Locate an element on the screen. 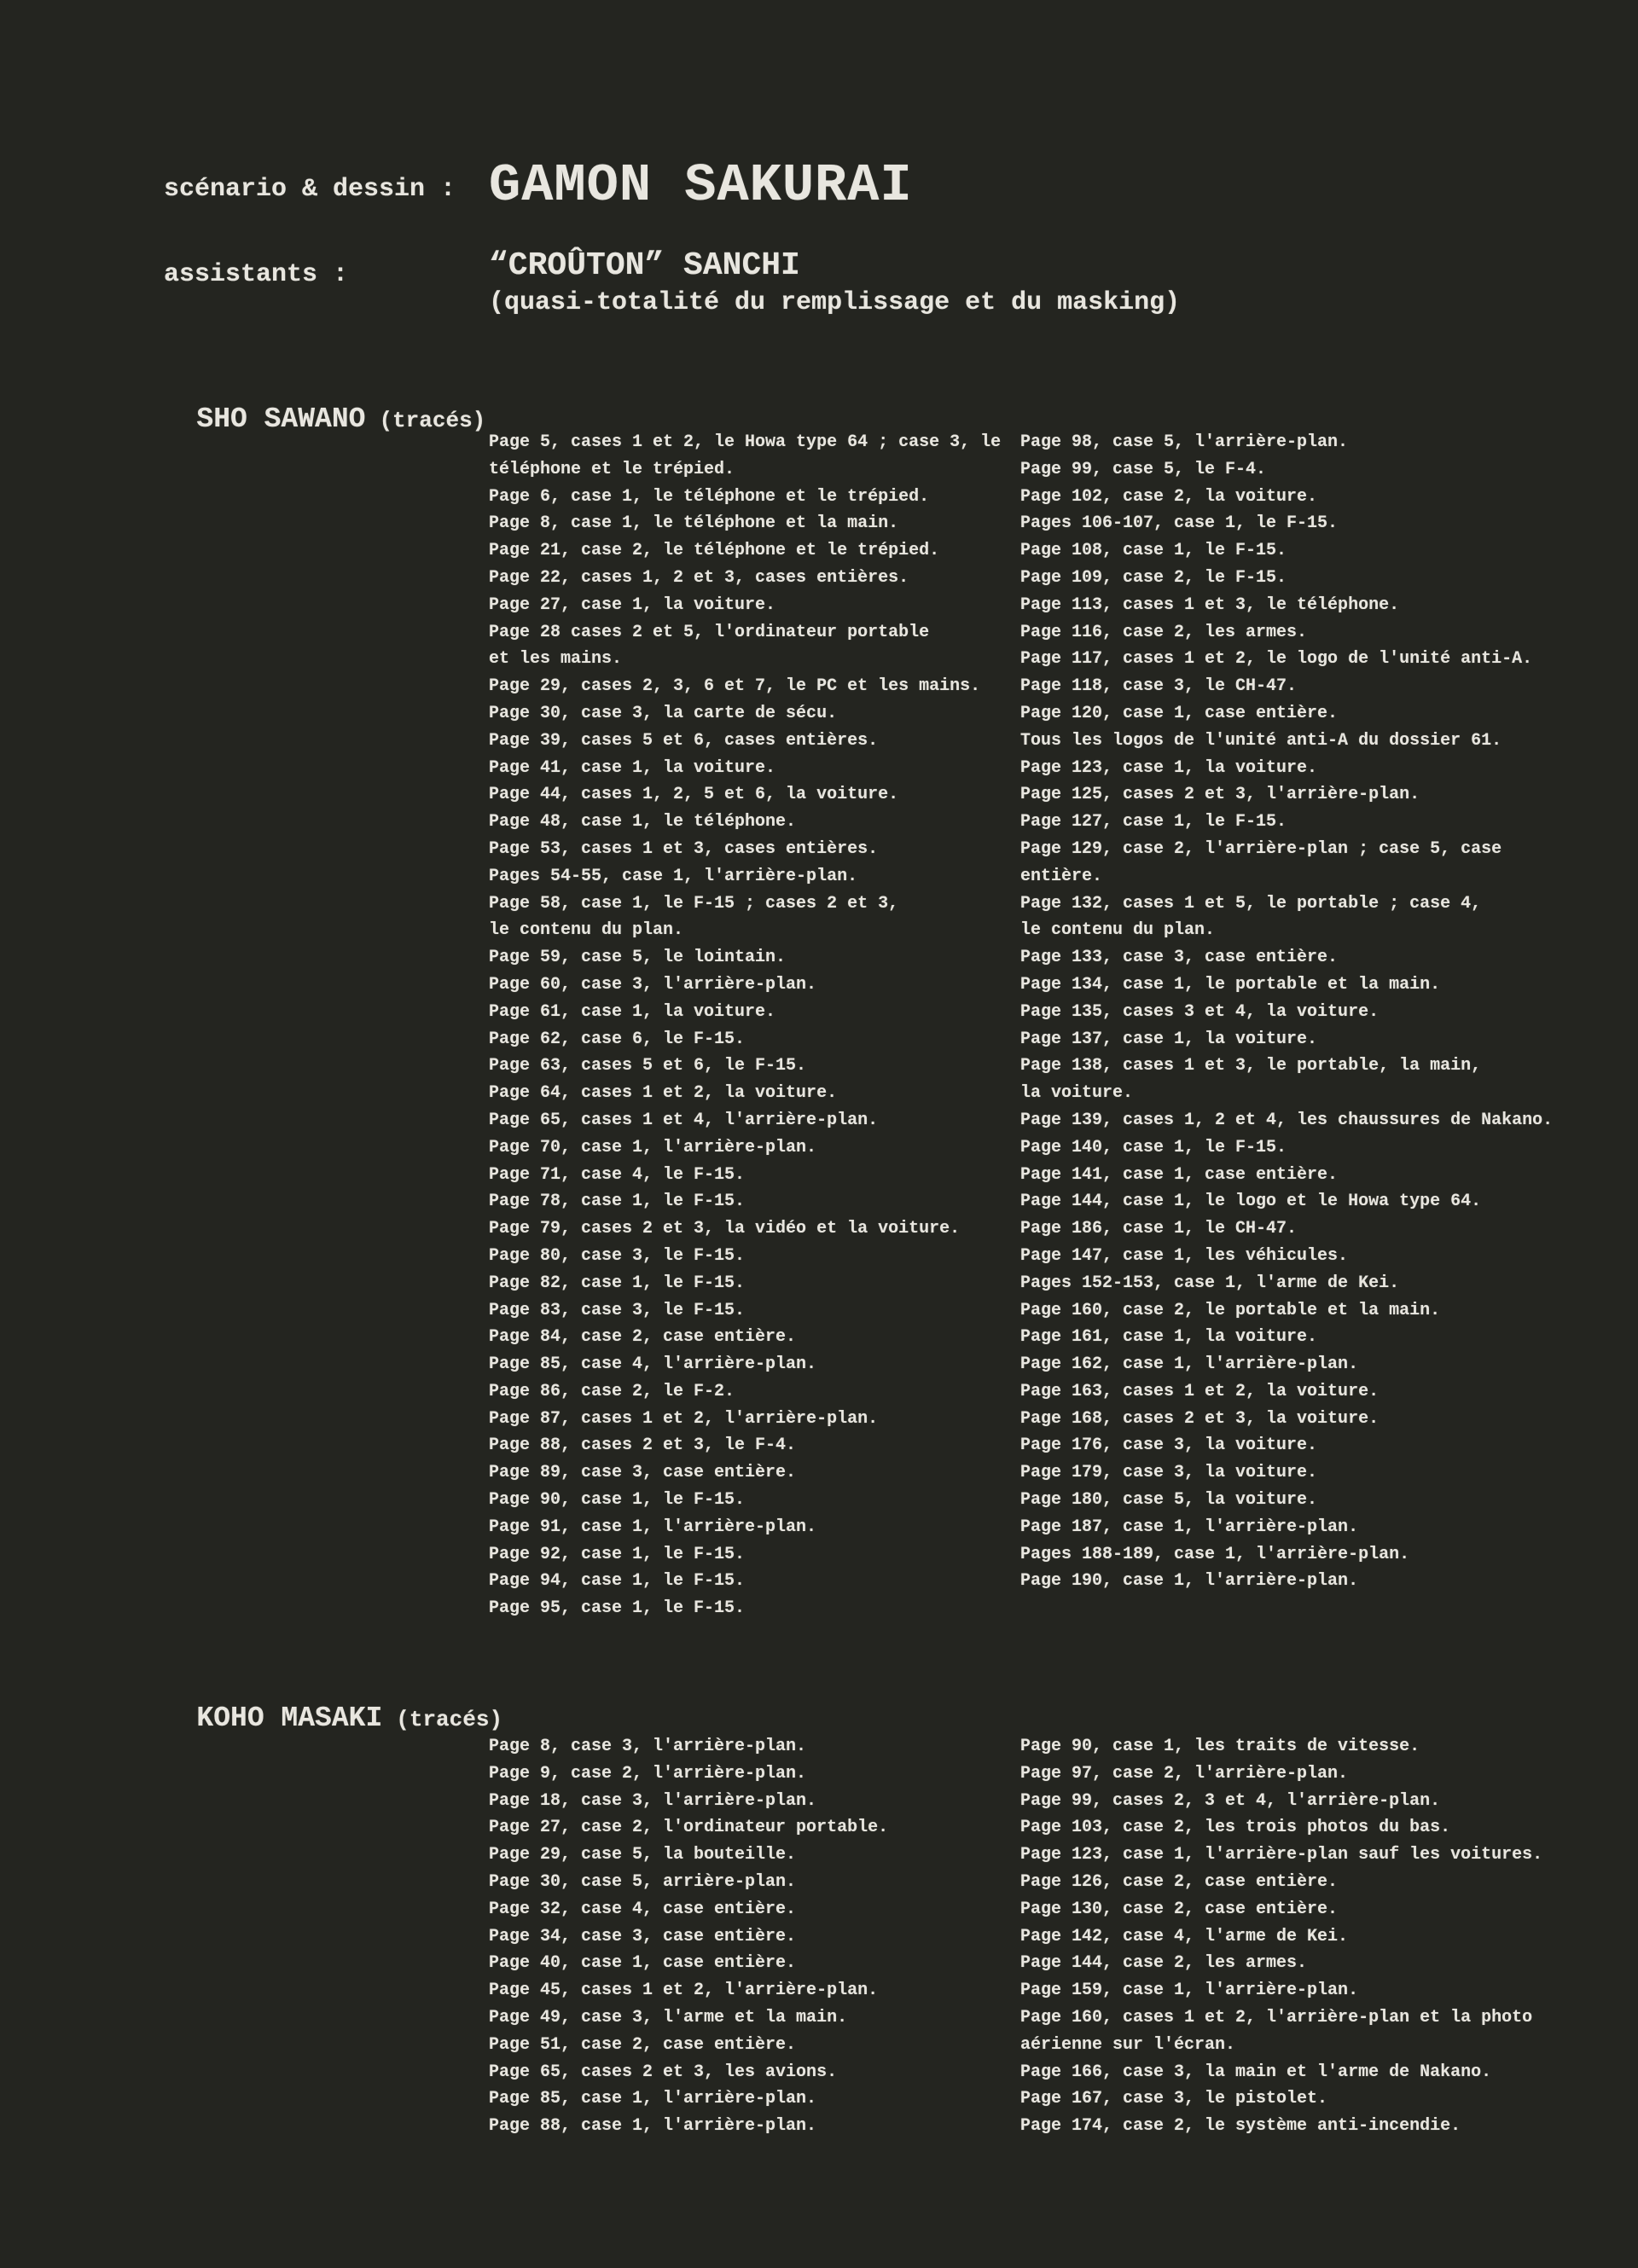 The width and height of the screenshot is (1638, 2268). credit-line: Page 61, case 1, la voiture. is located at coordinates (632, 1012).